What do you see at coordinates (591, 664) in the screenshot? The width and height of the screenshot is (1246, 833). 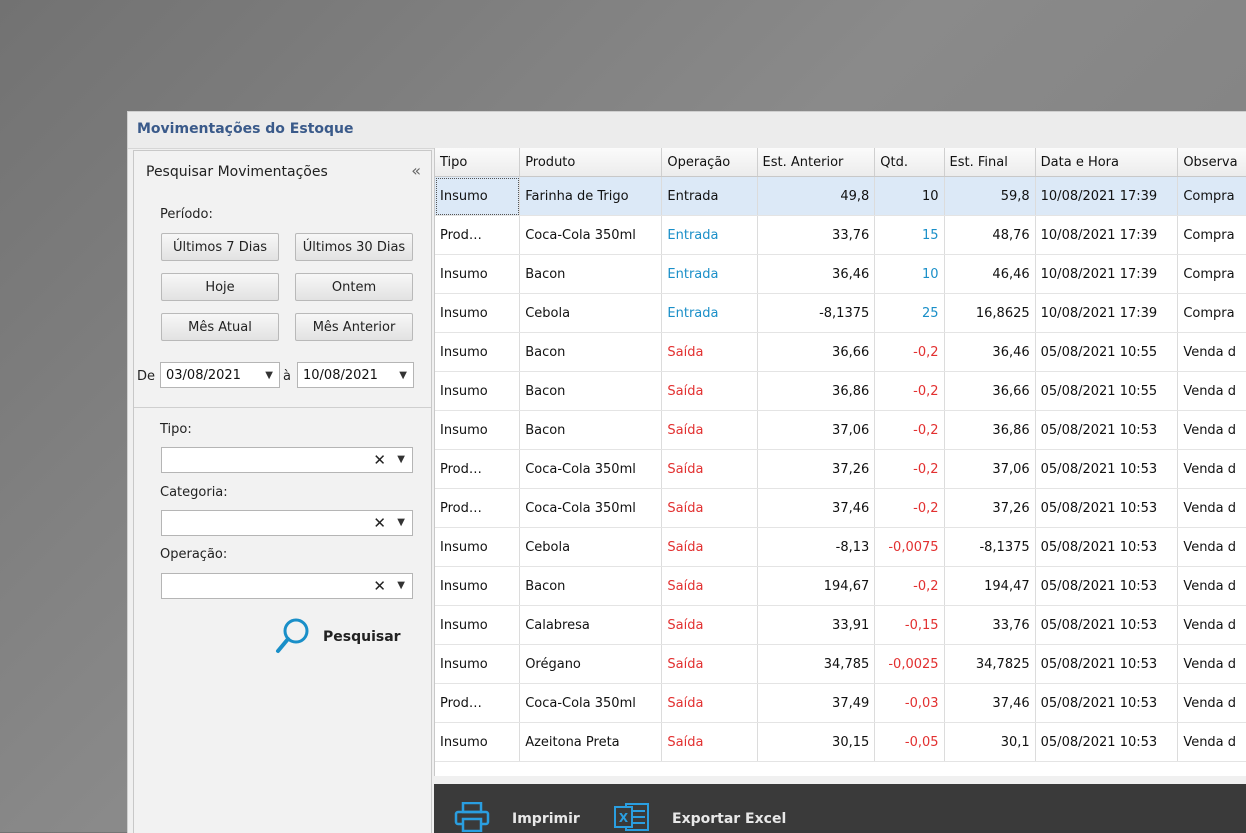 I see `produto-cell: Orégano` at bounding box center [591, 664].